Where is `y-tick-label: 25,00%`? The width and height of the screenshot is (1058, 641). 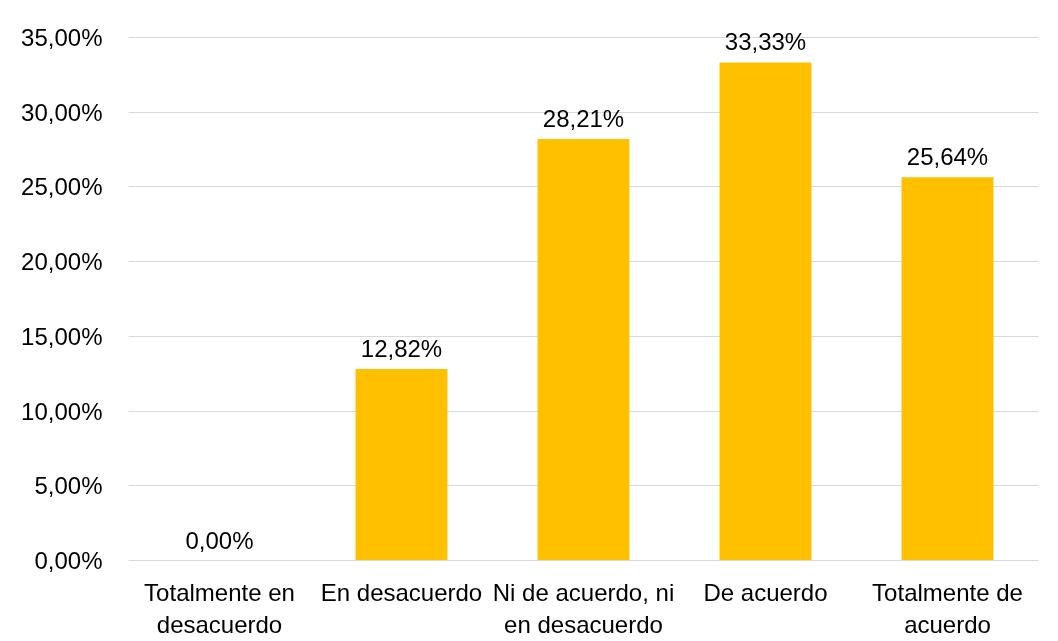 y-tick-label: 25,00% is located at coordinates (62, 187).